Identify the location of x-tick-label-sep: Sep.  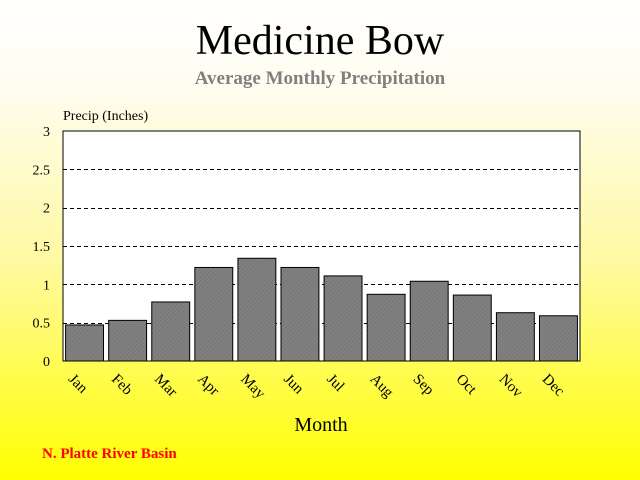
(423, 384).